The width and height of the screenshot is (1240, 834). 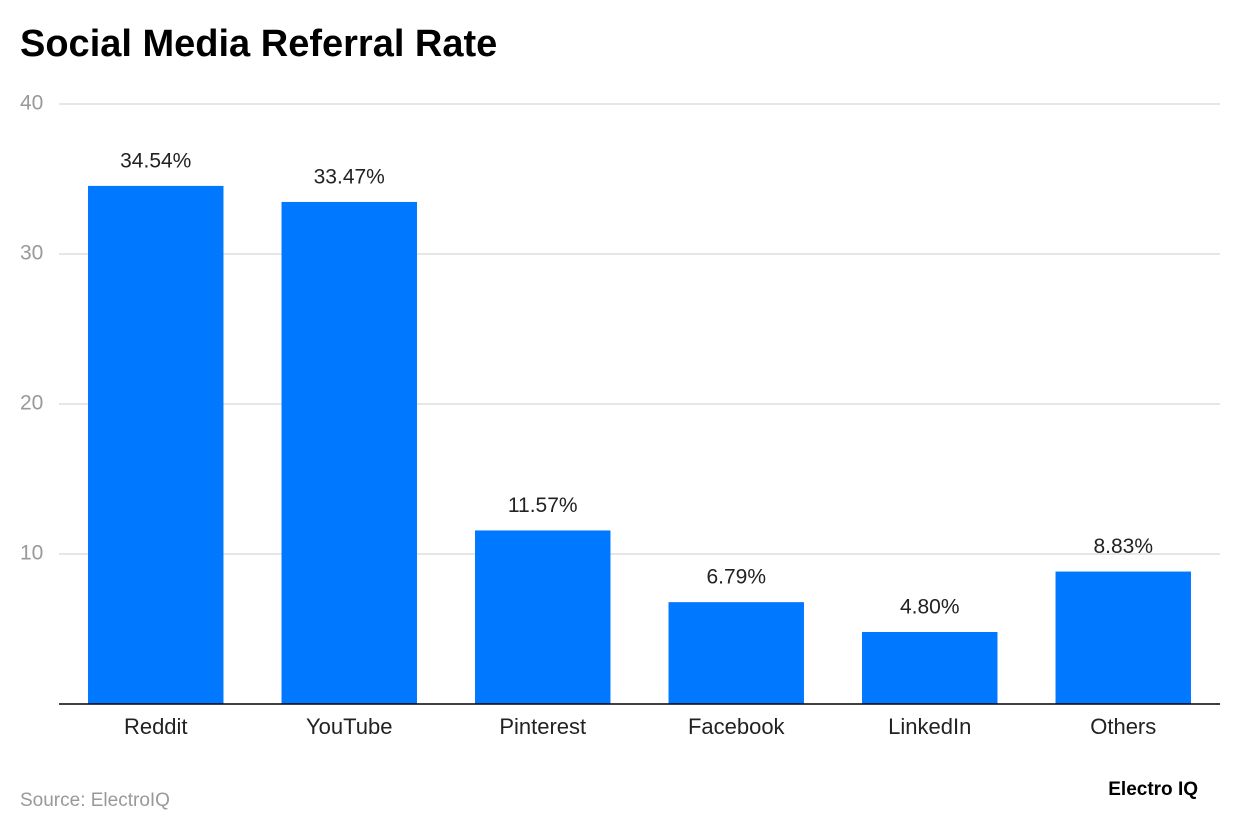 I want to click on y-tick-label: 30, so click(x=31, y=253).